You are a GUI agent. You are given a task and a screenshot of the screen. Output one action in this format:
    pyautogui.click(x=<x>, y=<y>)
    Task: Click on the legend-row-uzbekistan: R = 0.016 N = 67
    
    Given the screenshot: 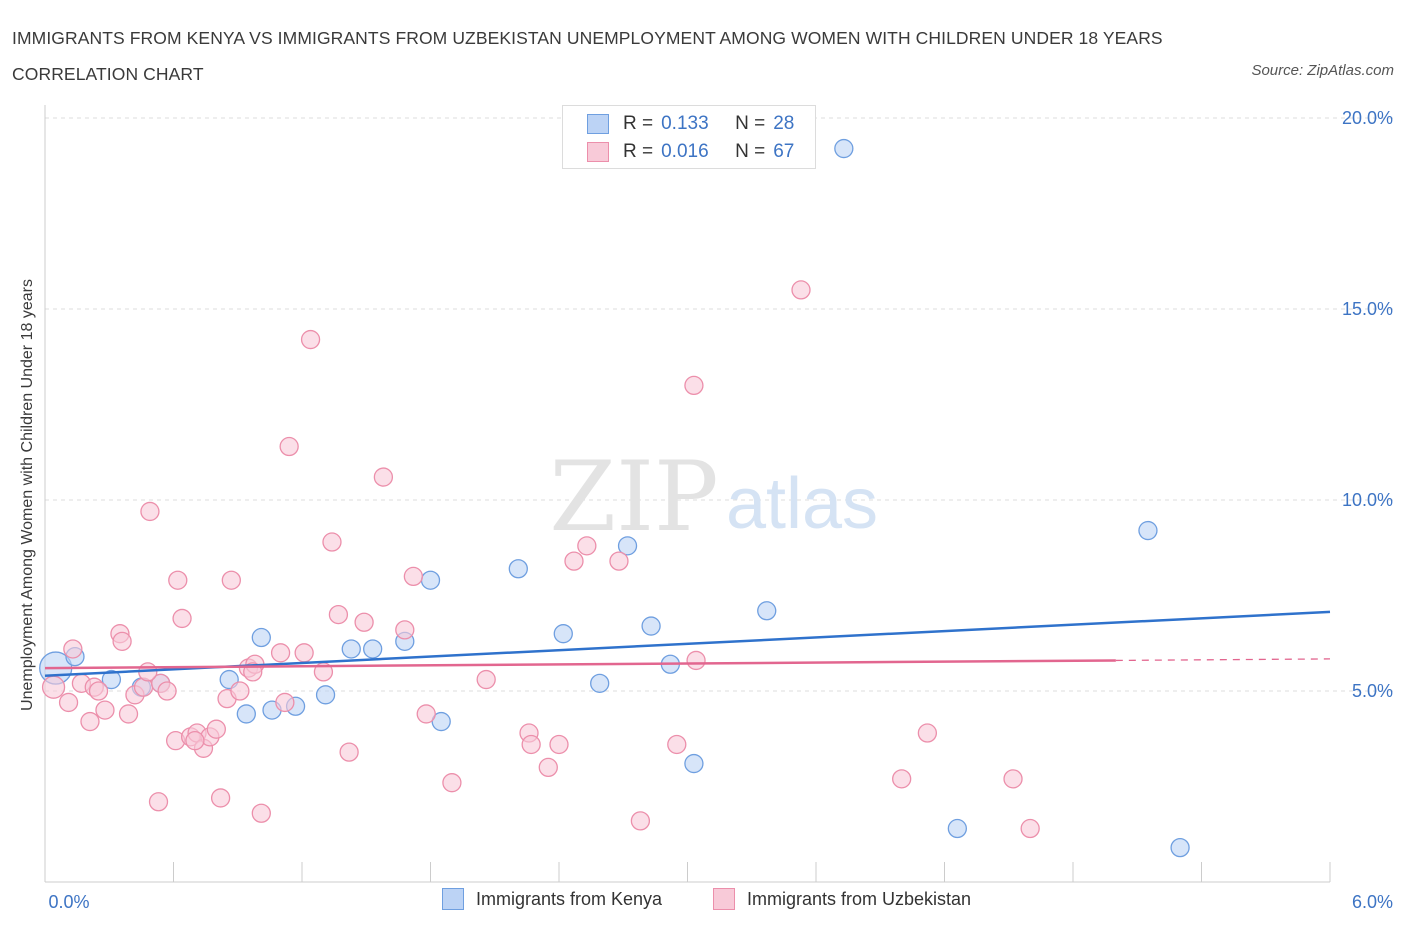 What is the action you would take?
    pyautogui.click(x=690, y=152)
    